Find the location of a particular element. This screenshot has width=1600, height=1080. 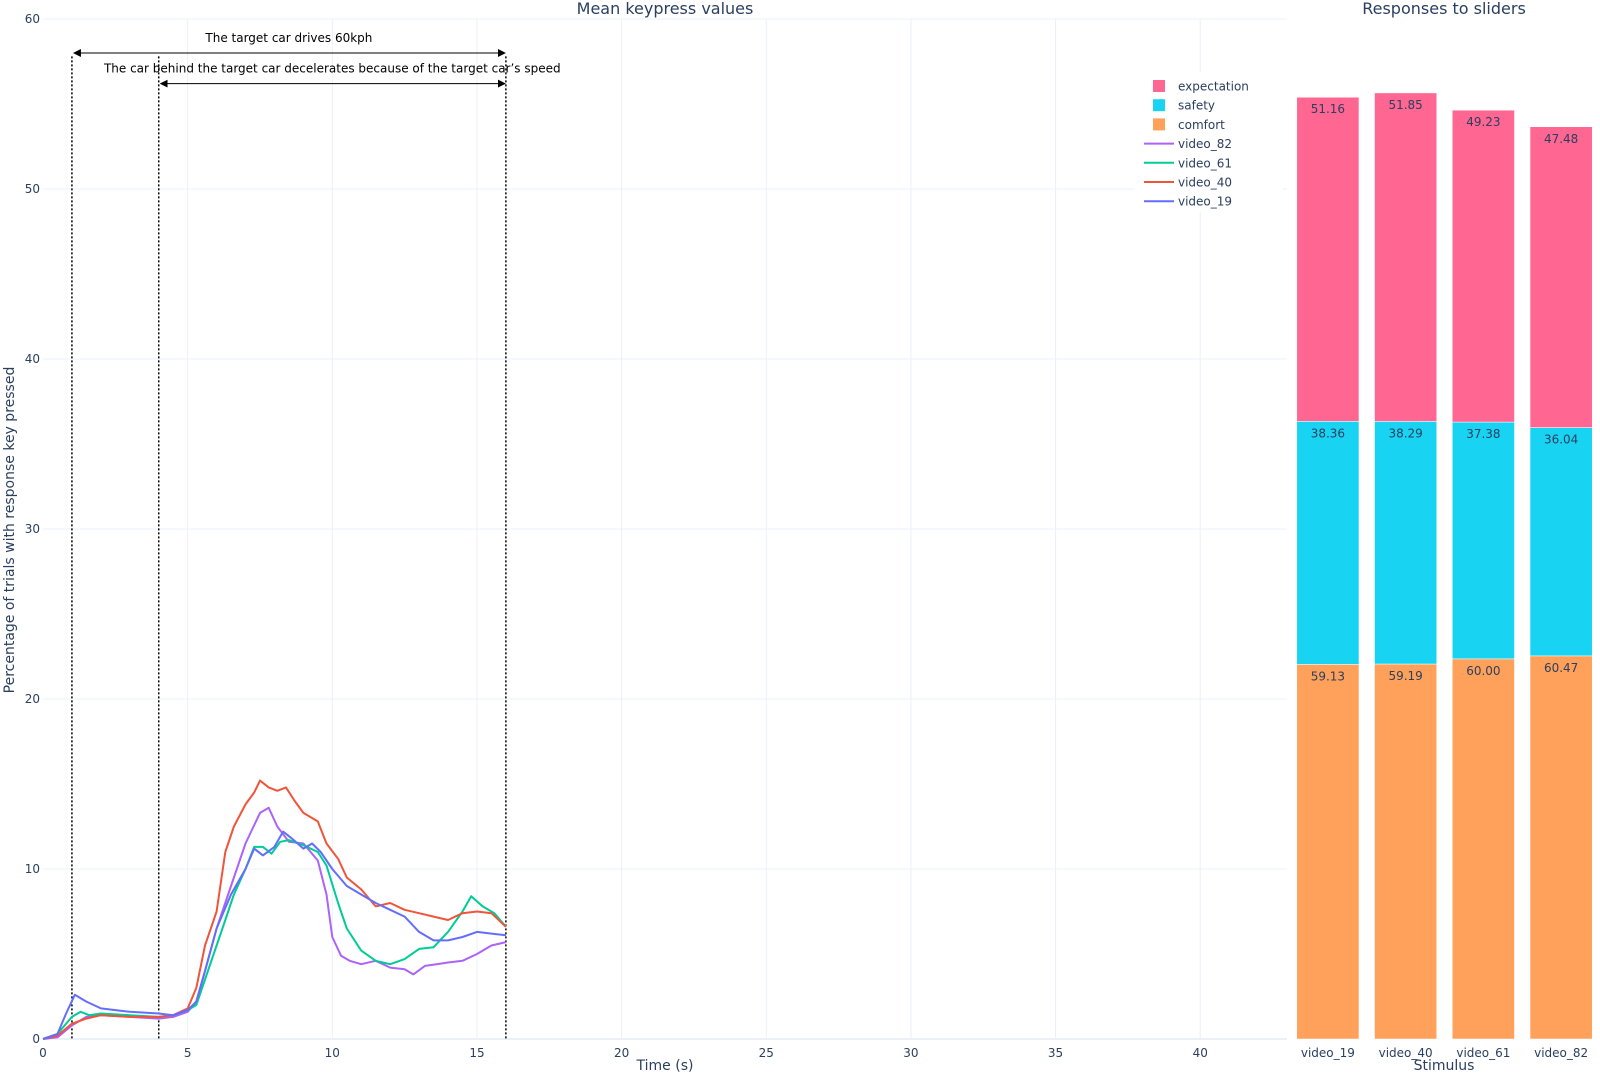

legend-background is located at coordinates (1209, 142).